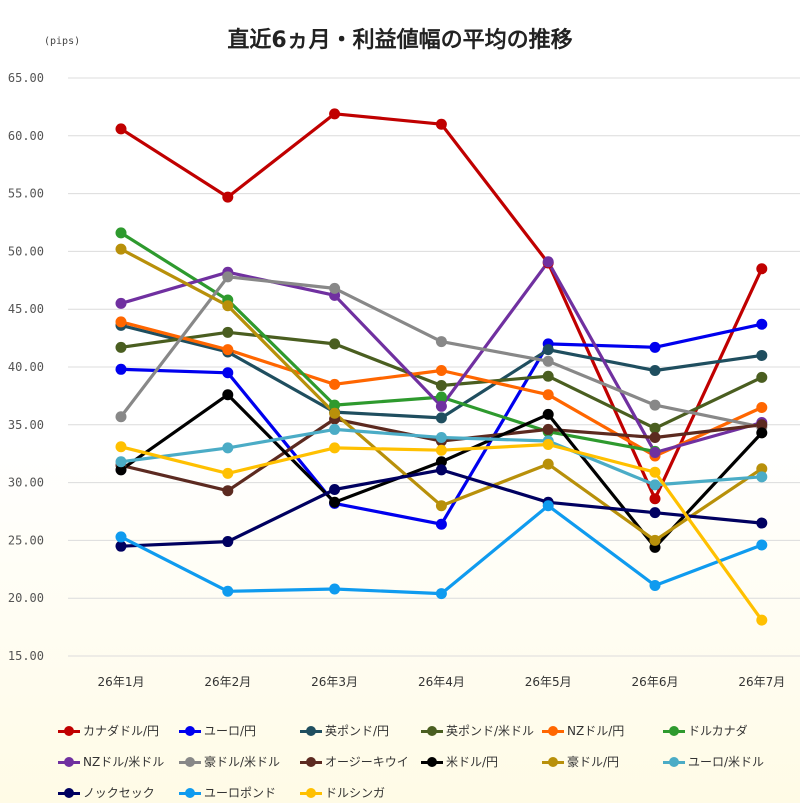 The width and height of the screenshot is (800, 803). I want to click on legend-item: ユーロ/円, so click(239, 730).